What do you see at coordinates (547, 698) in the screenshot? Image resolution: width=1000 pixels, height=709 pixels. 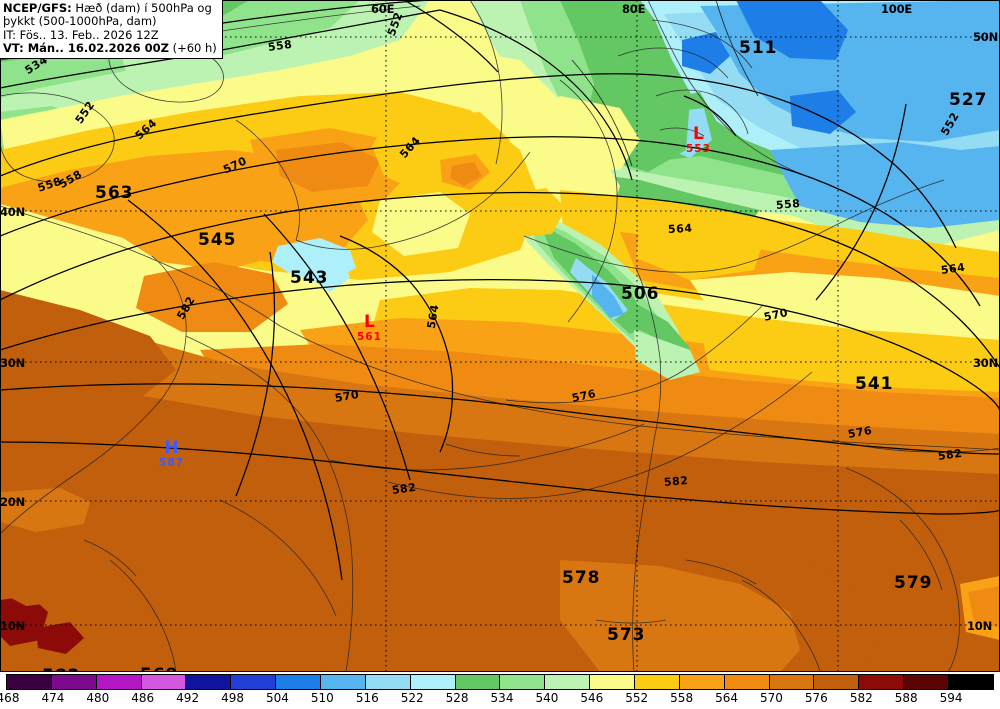 I see `colorbar-tick: 540` at bounding box center [547, 698].